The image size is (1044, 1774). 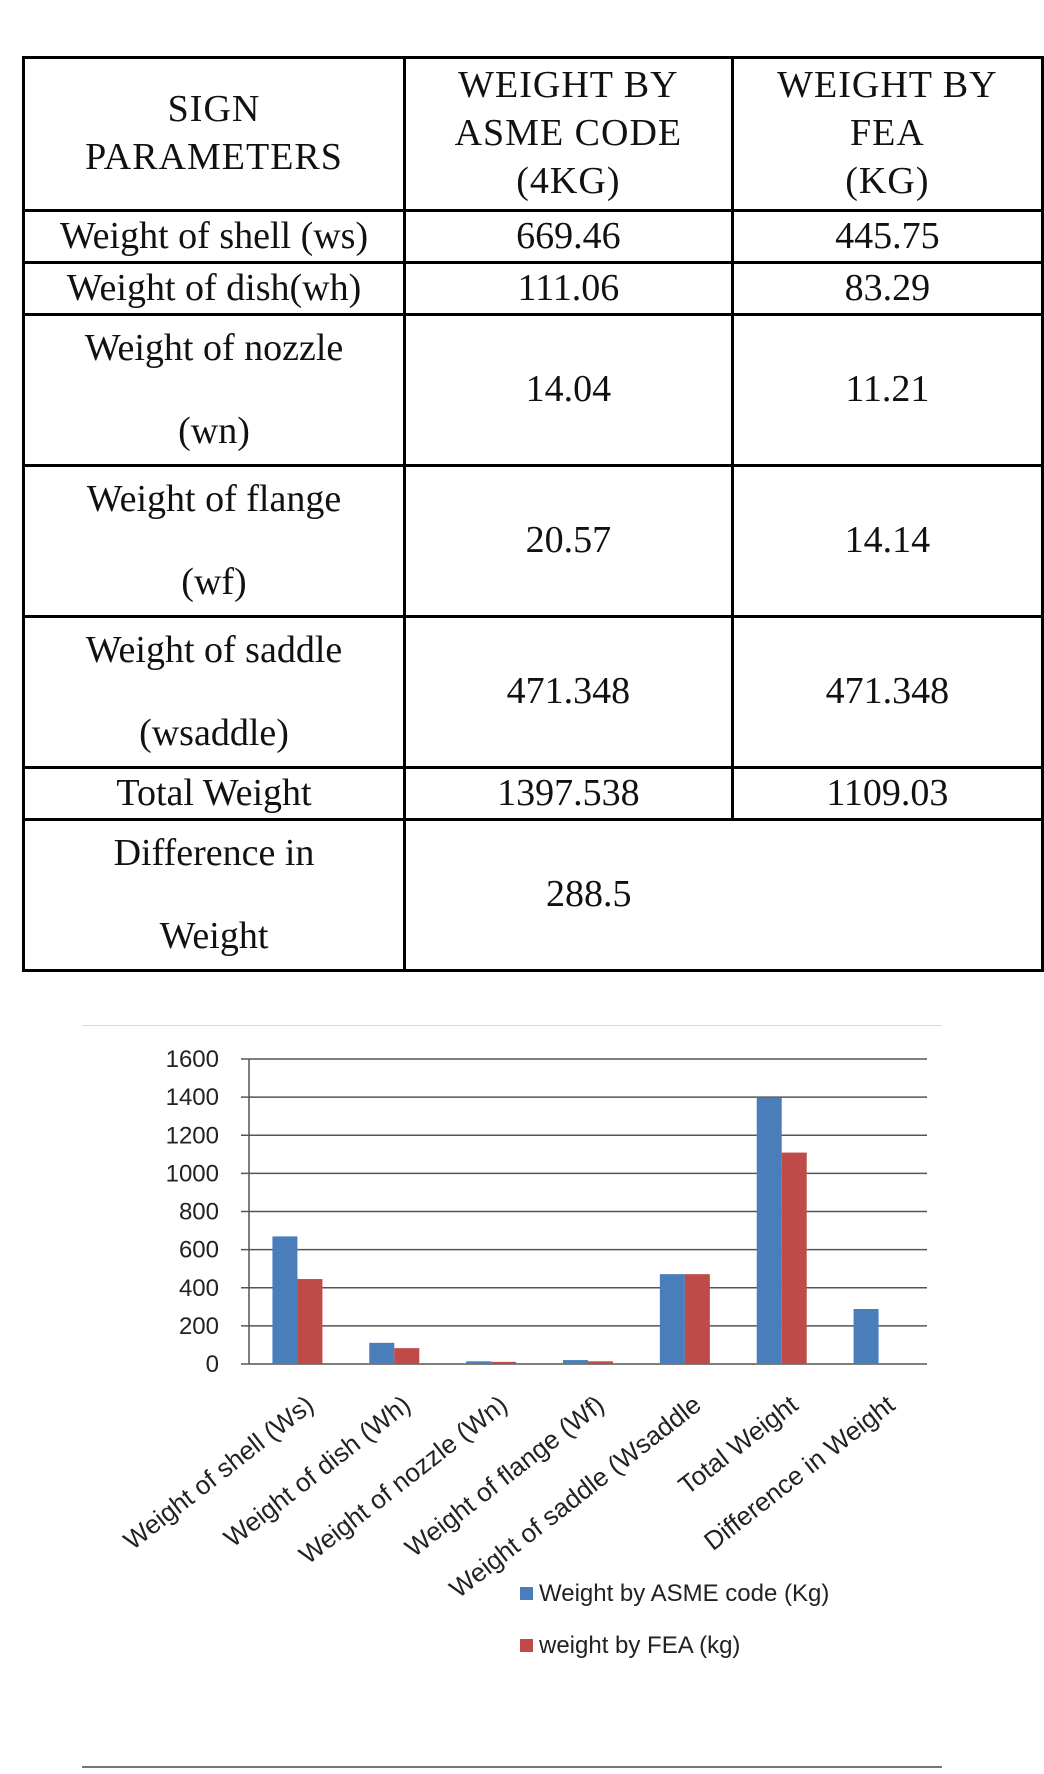 What do you see at coordinates (212, 1364) in the screenshot?
I see `y-tick-label: 0` at bounding box center [212, 1364].